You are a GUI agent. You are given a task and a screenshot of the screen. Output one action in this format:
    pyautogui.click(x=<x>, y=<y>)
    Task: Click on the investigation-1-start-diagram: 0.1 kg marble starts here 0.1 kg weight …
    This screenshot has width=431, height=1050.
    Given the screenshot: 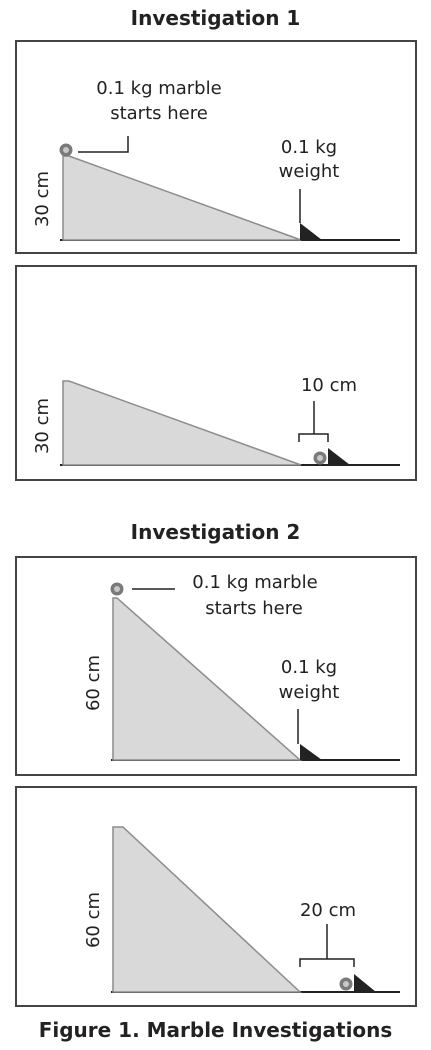 What is the action you would take?
    pyautogui.click(x=216, y=159)
    